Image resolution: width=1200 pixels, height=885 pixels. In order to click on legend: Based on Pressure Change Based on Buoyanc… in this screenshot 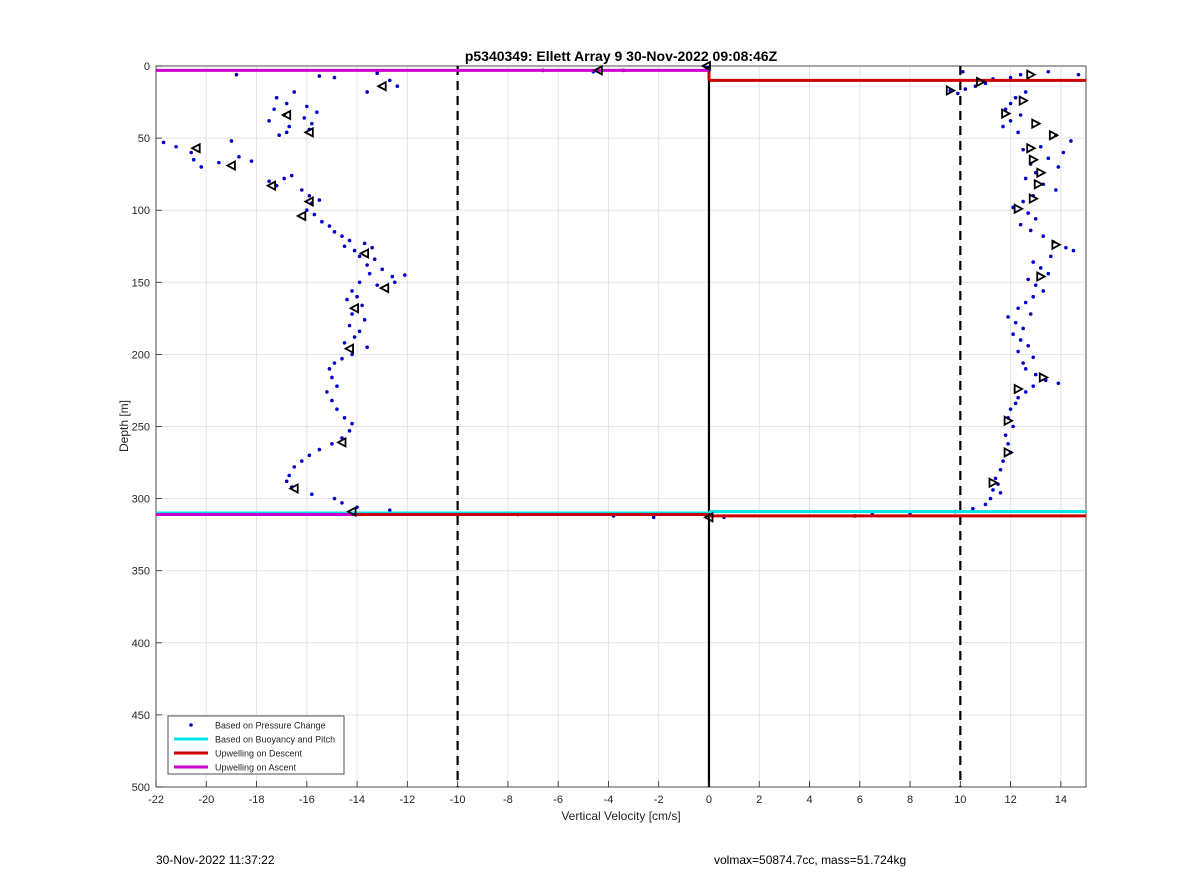, I will do `click(256, 745)`.